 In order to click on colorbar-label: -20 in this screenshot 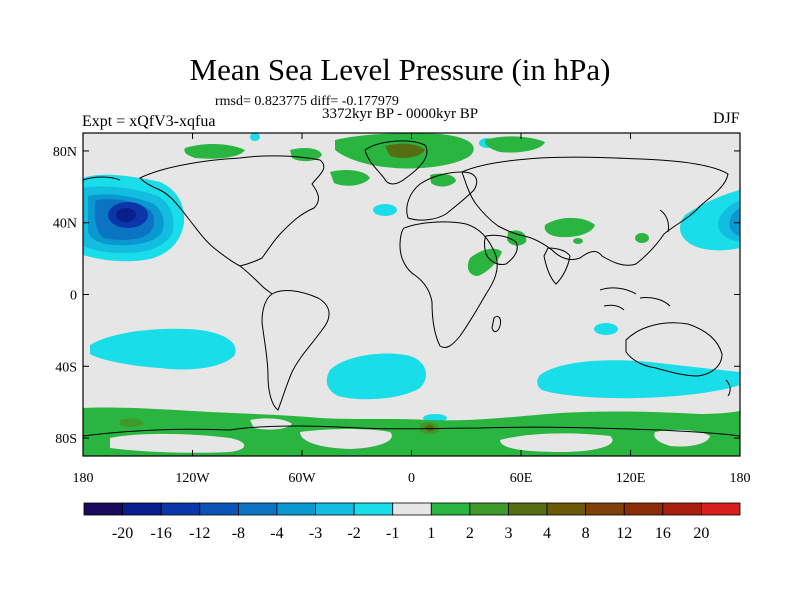, I will do `click(122, 533)`.